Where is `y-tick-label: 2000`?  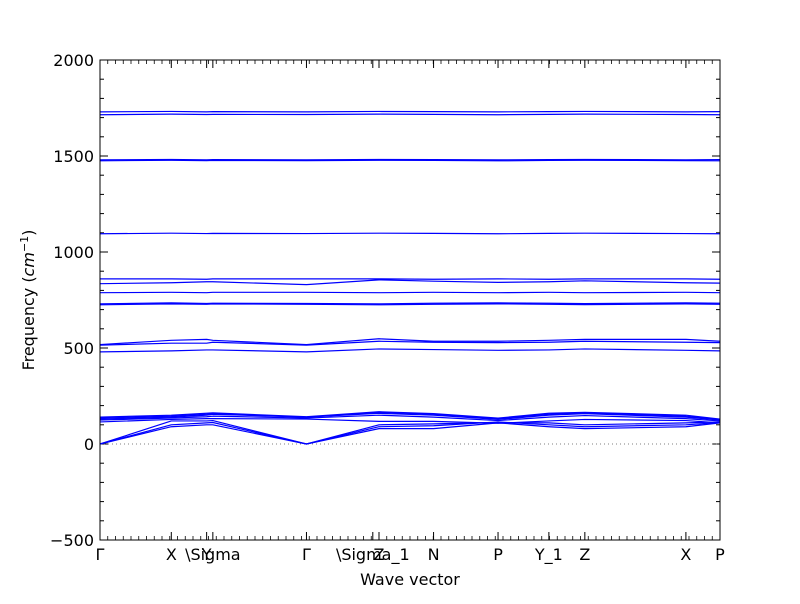 y-tick-label: 2000 is located at coordinates (73, 60).